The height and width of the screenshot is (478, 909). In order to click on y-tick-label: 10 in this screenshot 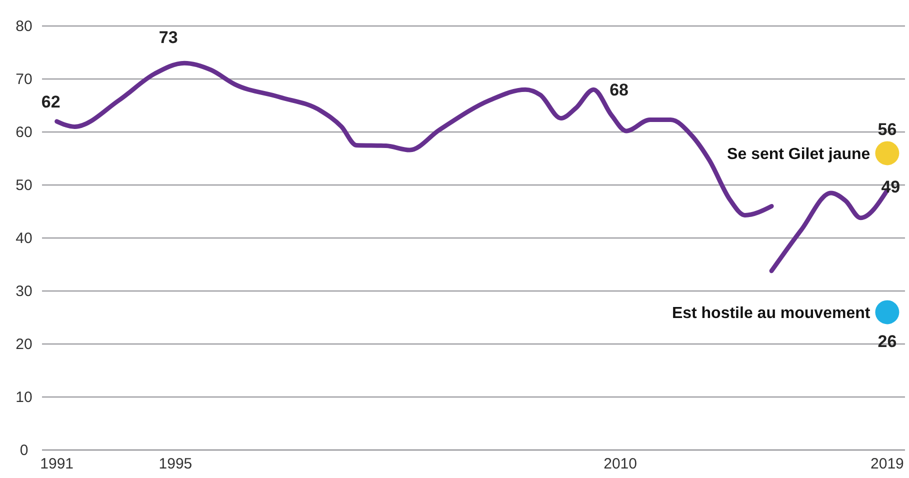, I will do `click(24, 397)`.